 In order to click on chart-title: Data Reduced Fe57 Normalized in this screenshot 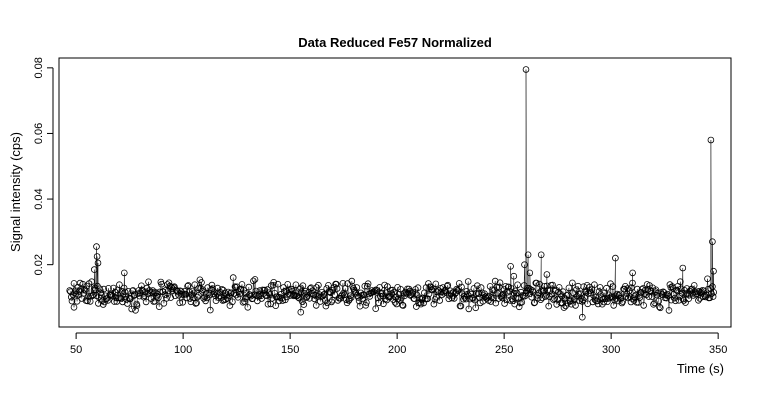, I will do `click(395, 42)`.